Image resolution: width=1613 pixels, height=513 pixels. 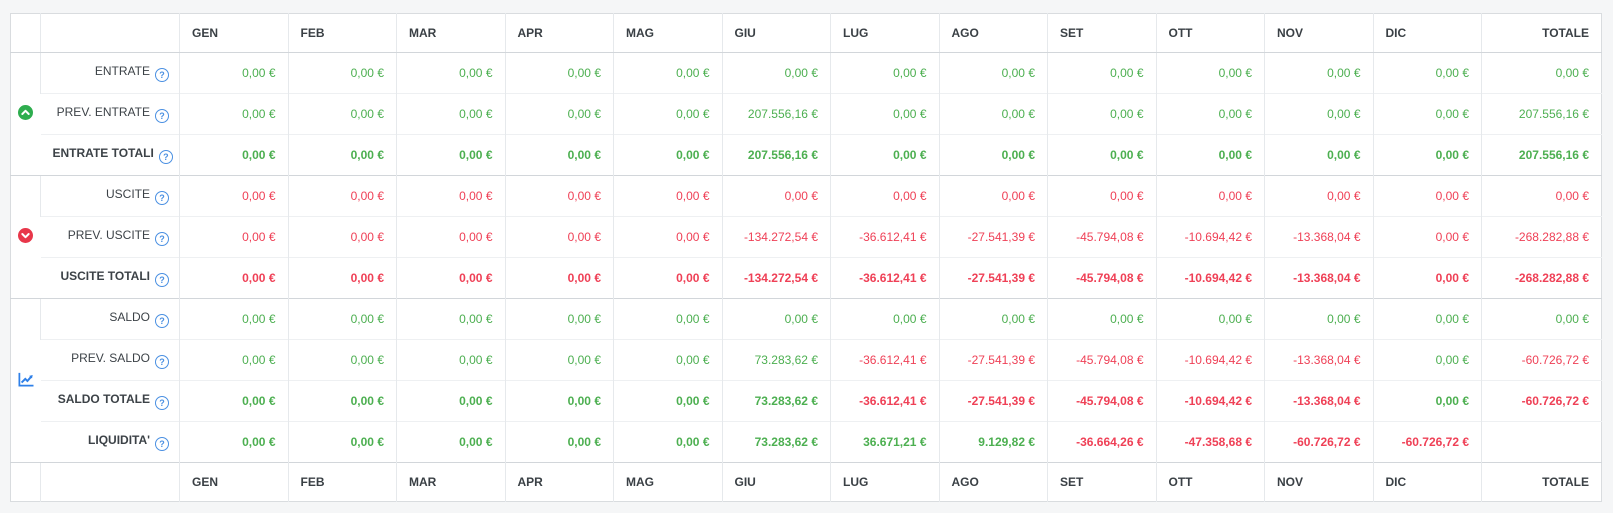 I want to click on chart-line-icon, so click(x=26, y=379).